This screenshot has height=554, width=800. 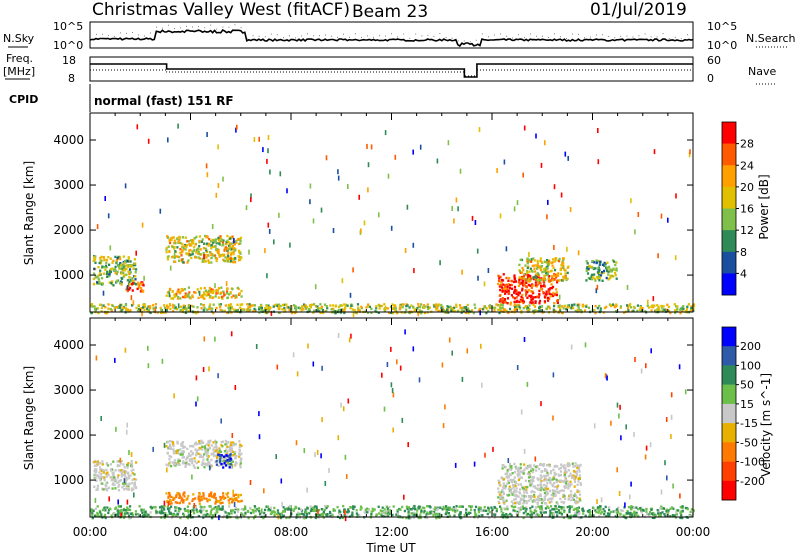 I want to click on nave-tick-top: 60, so click(x=714, y=60).